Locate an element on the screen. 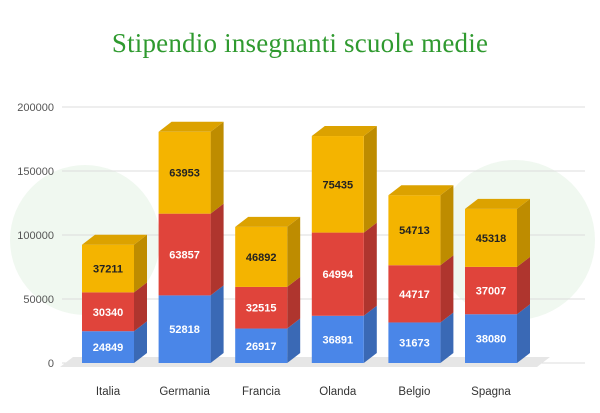 The image size is (600, 413). data-label: 52818 is located at coordinates (184, 330).